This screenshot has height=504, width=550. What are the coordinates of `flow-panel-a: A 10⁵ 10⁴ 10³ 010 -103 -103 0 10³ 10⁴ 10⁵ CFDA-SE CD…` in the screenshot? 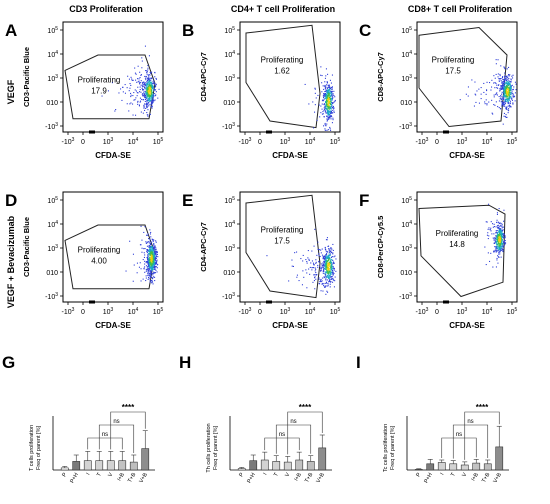 It's located at (84, 90).